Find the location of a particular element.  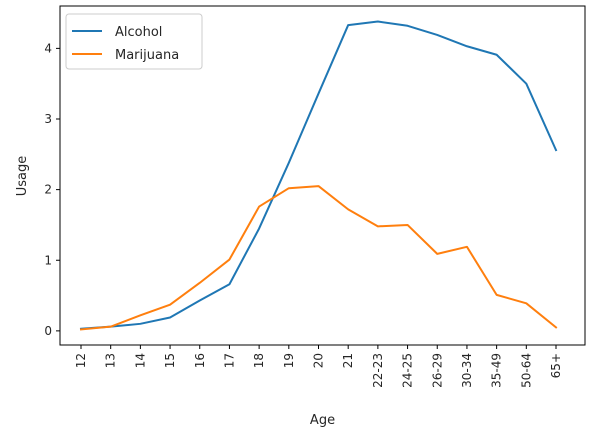

x-tick-label: 18 is located at coordinates (259, 360).